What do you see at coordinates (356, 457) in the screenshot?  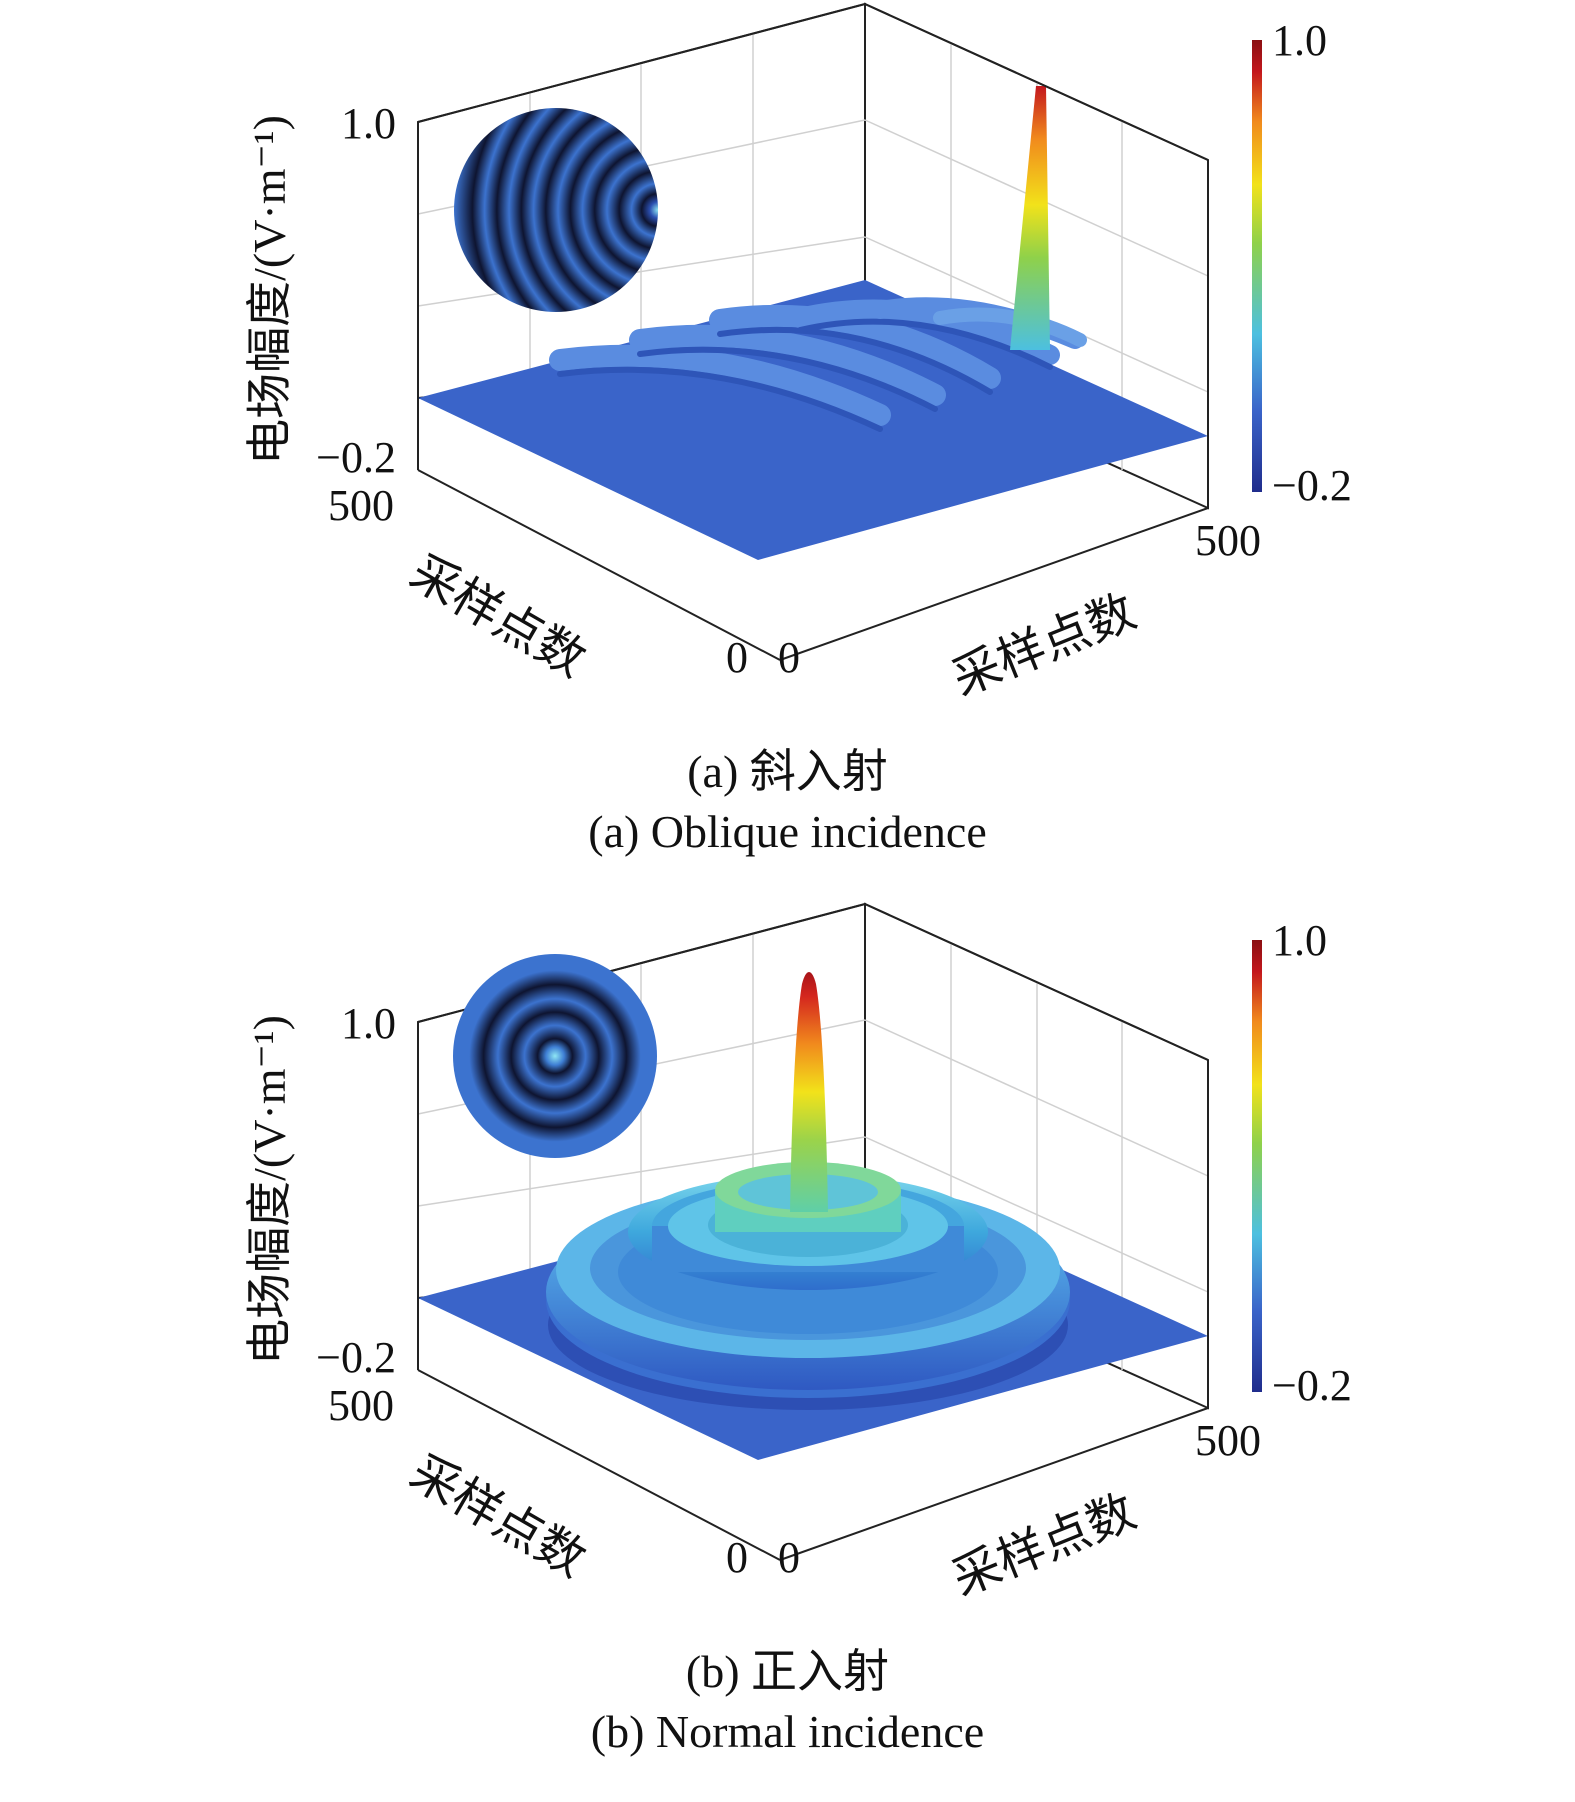 I see `z-tick-bottom: −0.2` at bounding box center [356, 457].